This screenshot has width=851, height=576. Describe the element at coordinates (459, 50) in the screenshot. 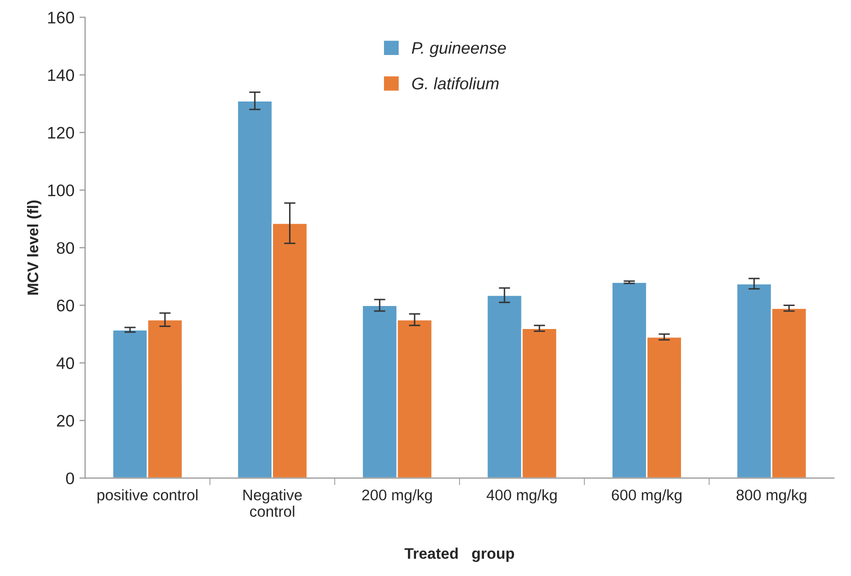

I see `legend-label: P. guineense` at that location.